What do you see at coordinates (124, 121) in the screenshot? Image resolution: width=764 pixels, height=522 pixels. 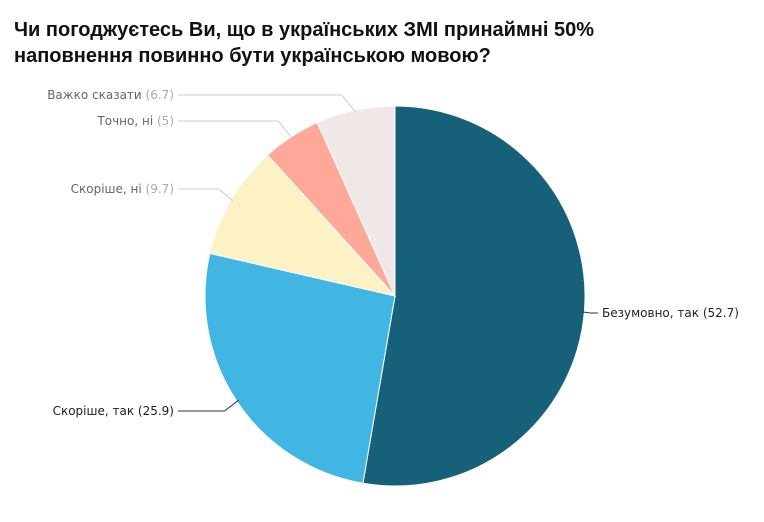 I see `slice-name: Точно, ні` at bounding box center [124, 121].